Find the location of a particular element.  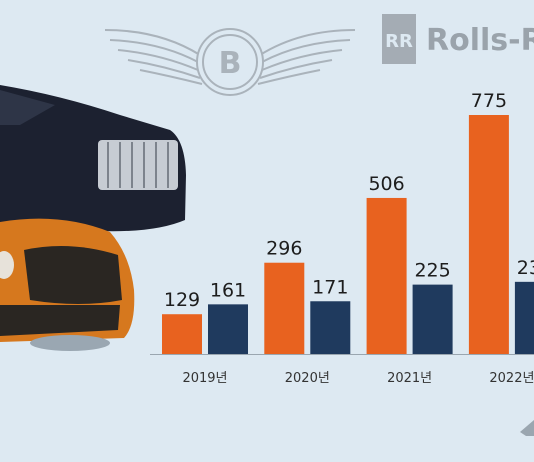

rr-badge is located at coordinates (399, 39).